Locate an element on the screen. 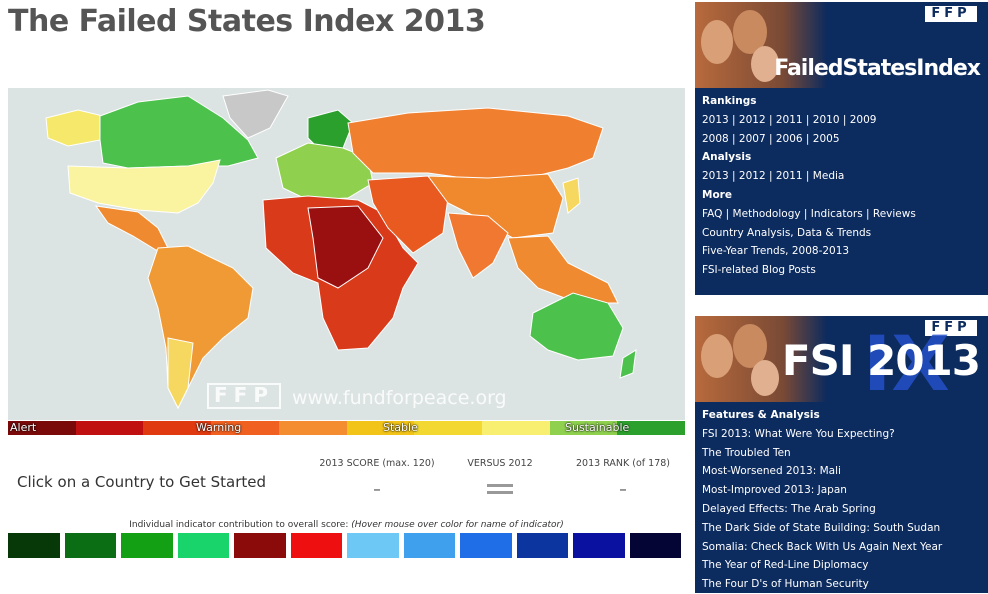  stat-label: 2013 RANK (of 178) is located at coordinates (623, 463).